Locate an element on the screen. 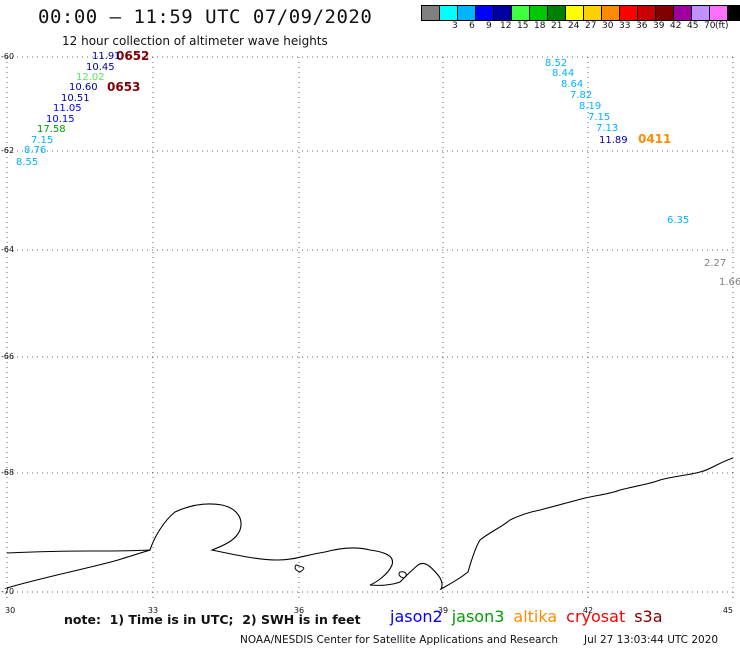  wave-height-value: 10.51 is located at coordinates (75, 98).